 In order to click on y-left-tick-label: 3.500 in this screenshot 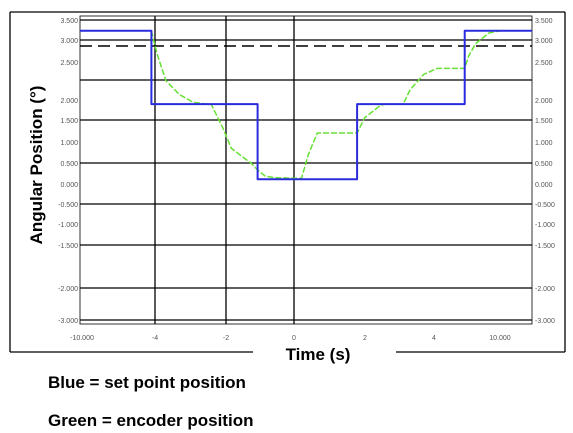, I will do `click(69, 21)`.